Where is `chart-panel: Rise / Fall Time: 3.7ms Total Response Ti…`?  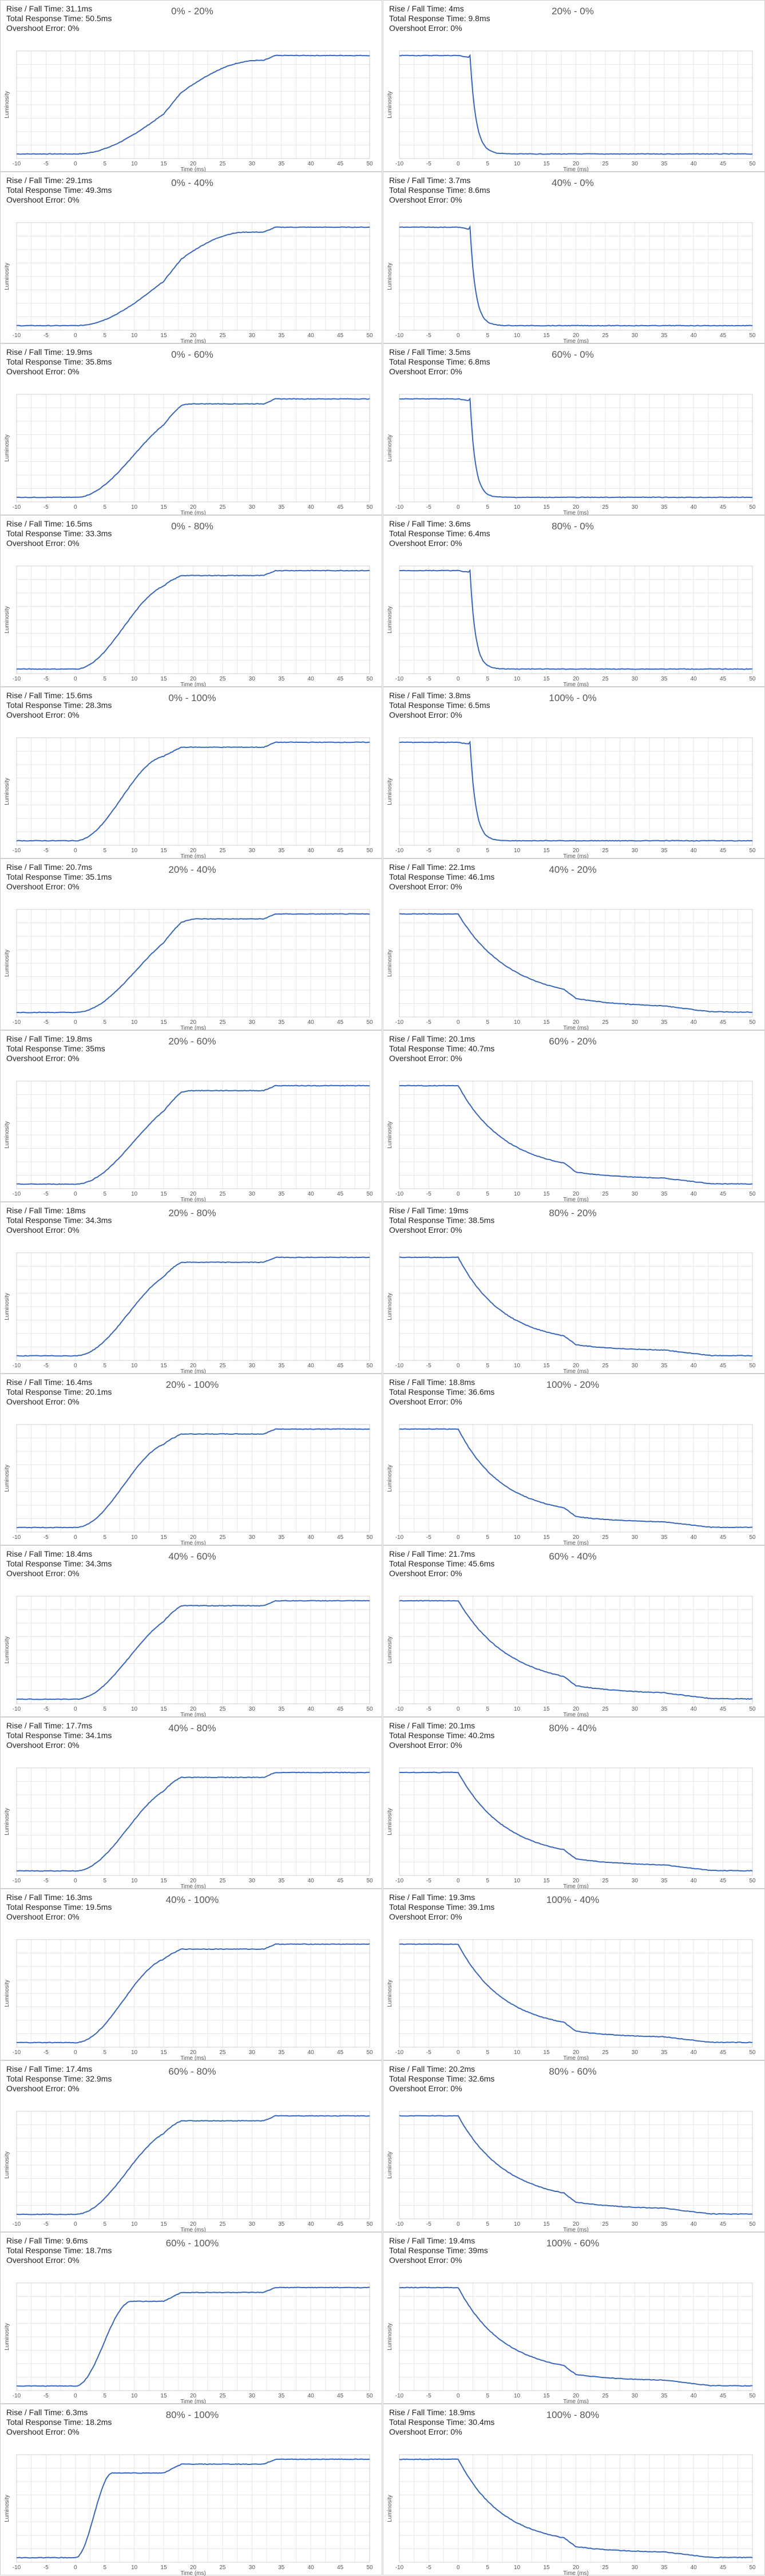
chart-panel: Rise / Fall Time: 3.7ms Total Response Ti… is located at coordinates (574, 258).